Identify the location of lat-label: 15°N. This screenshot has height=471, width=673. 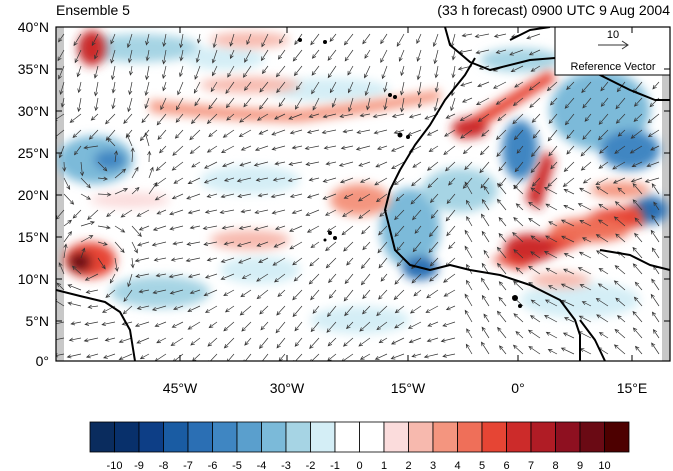
(33, 237).